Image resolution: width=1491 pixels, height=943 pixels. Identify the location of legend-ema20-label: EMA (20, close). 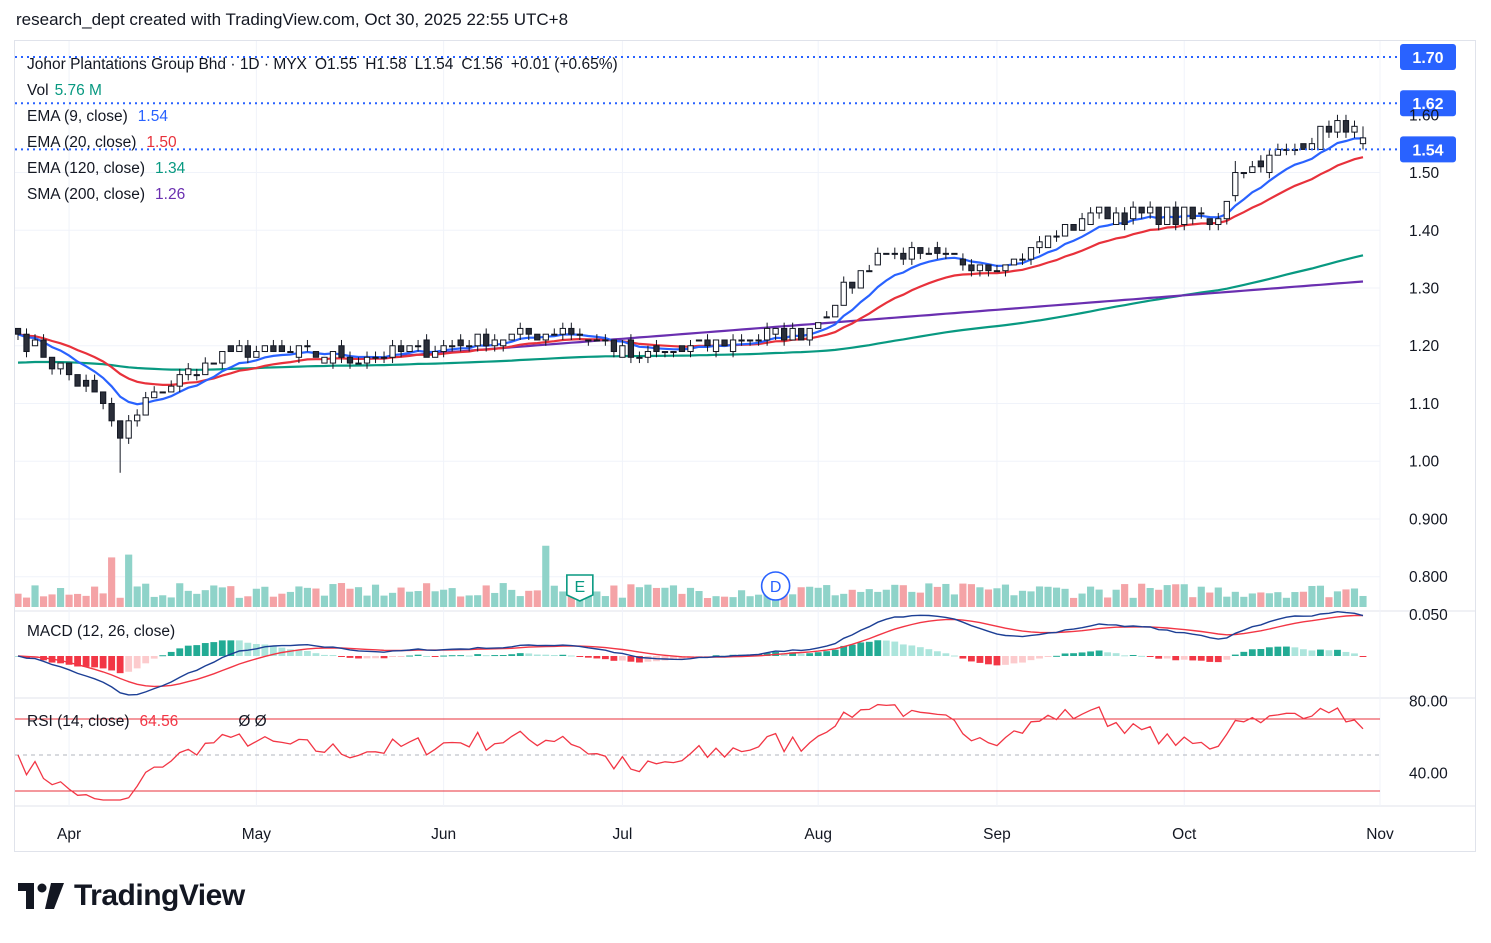
(81, 142).